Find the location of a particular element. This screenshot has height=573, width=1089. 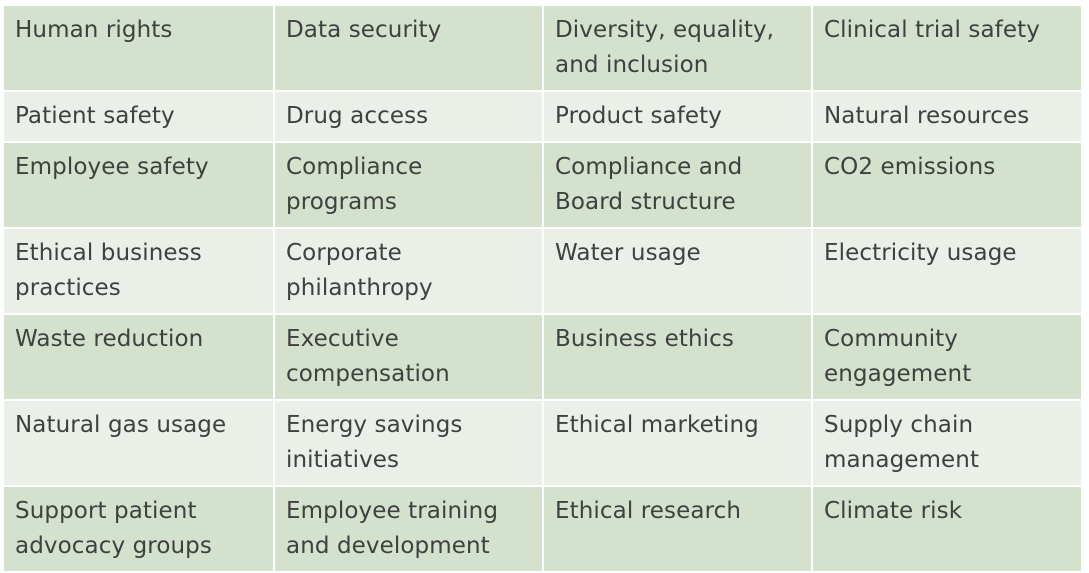

table-cell: Support patient advocacy groups is located at coordinates (139, 529).